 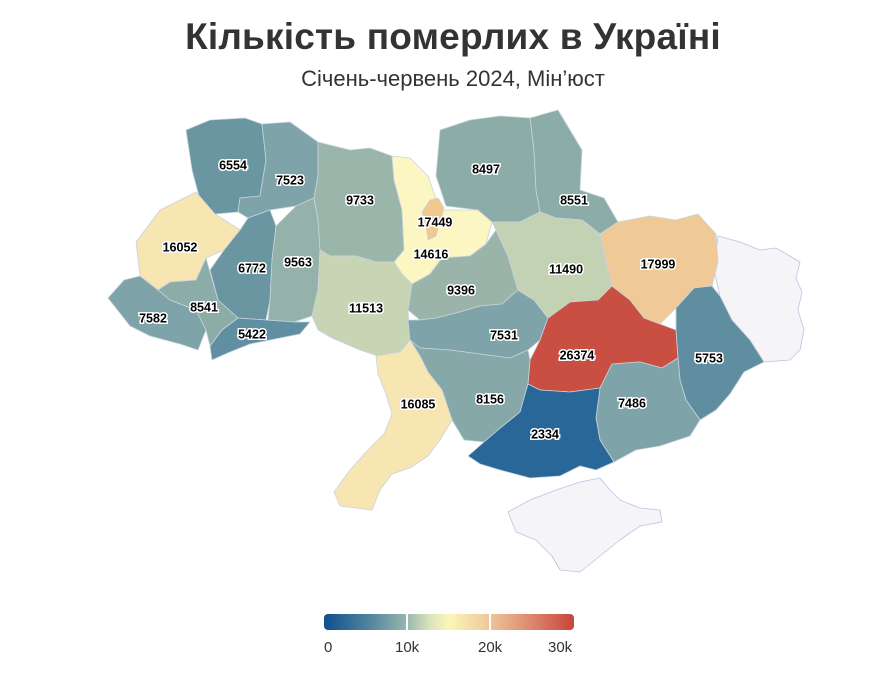 What do you see at coordinates (233, 165) in the screenshot?
I see `label-volyn: 6554` at bounding box center [233, 165].